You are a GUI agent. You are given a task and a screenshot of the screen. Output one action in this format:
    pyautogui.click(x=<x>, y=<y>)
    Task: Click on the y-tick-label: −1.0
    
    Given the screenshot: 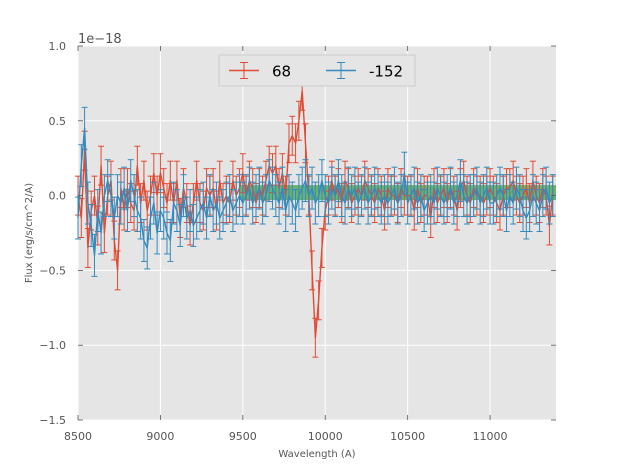 What is the action you would take?
    pyautogui.click(x=52, y=345)
    